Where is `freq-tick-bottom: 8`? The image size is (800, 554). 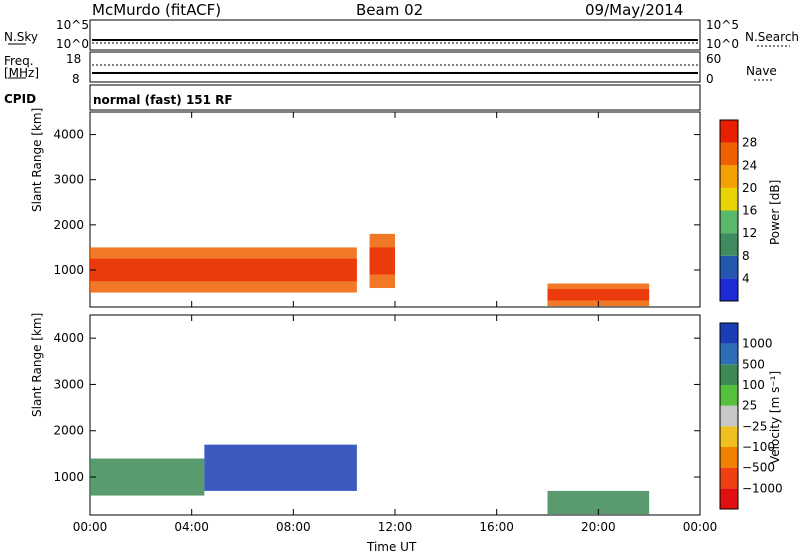
freq-tick-bottom: 8 is located at coordinates (76, 79).